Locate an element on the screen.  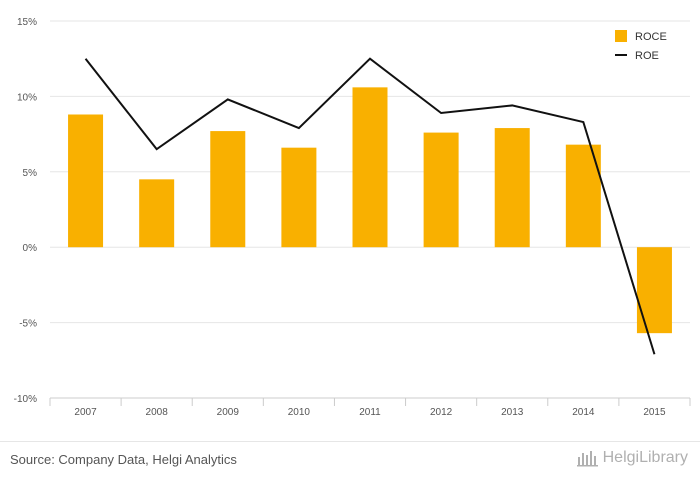
y-tick-label: 10% is located at coordinates (27, 97).